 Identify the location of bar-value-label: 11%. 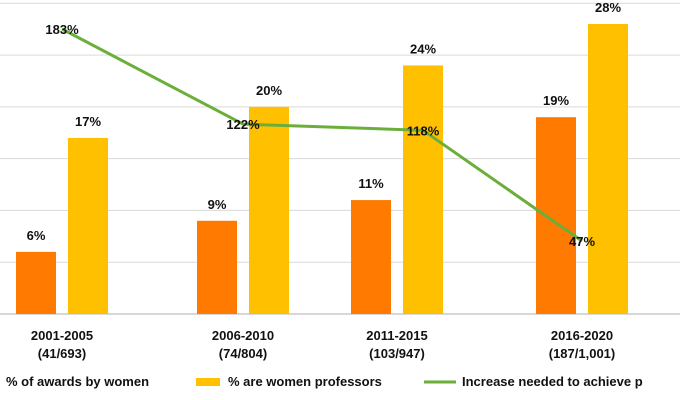
(371, 183).